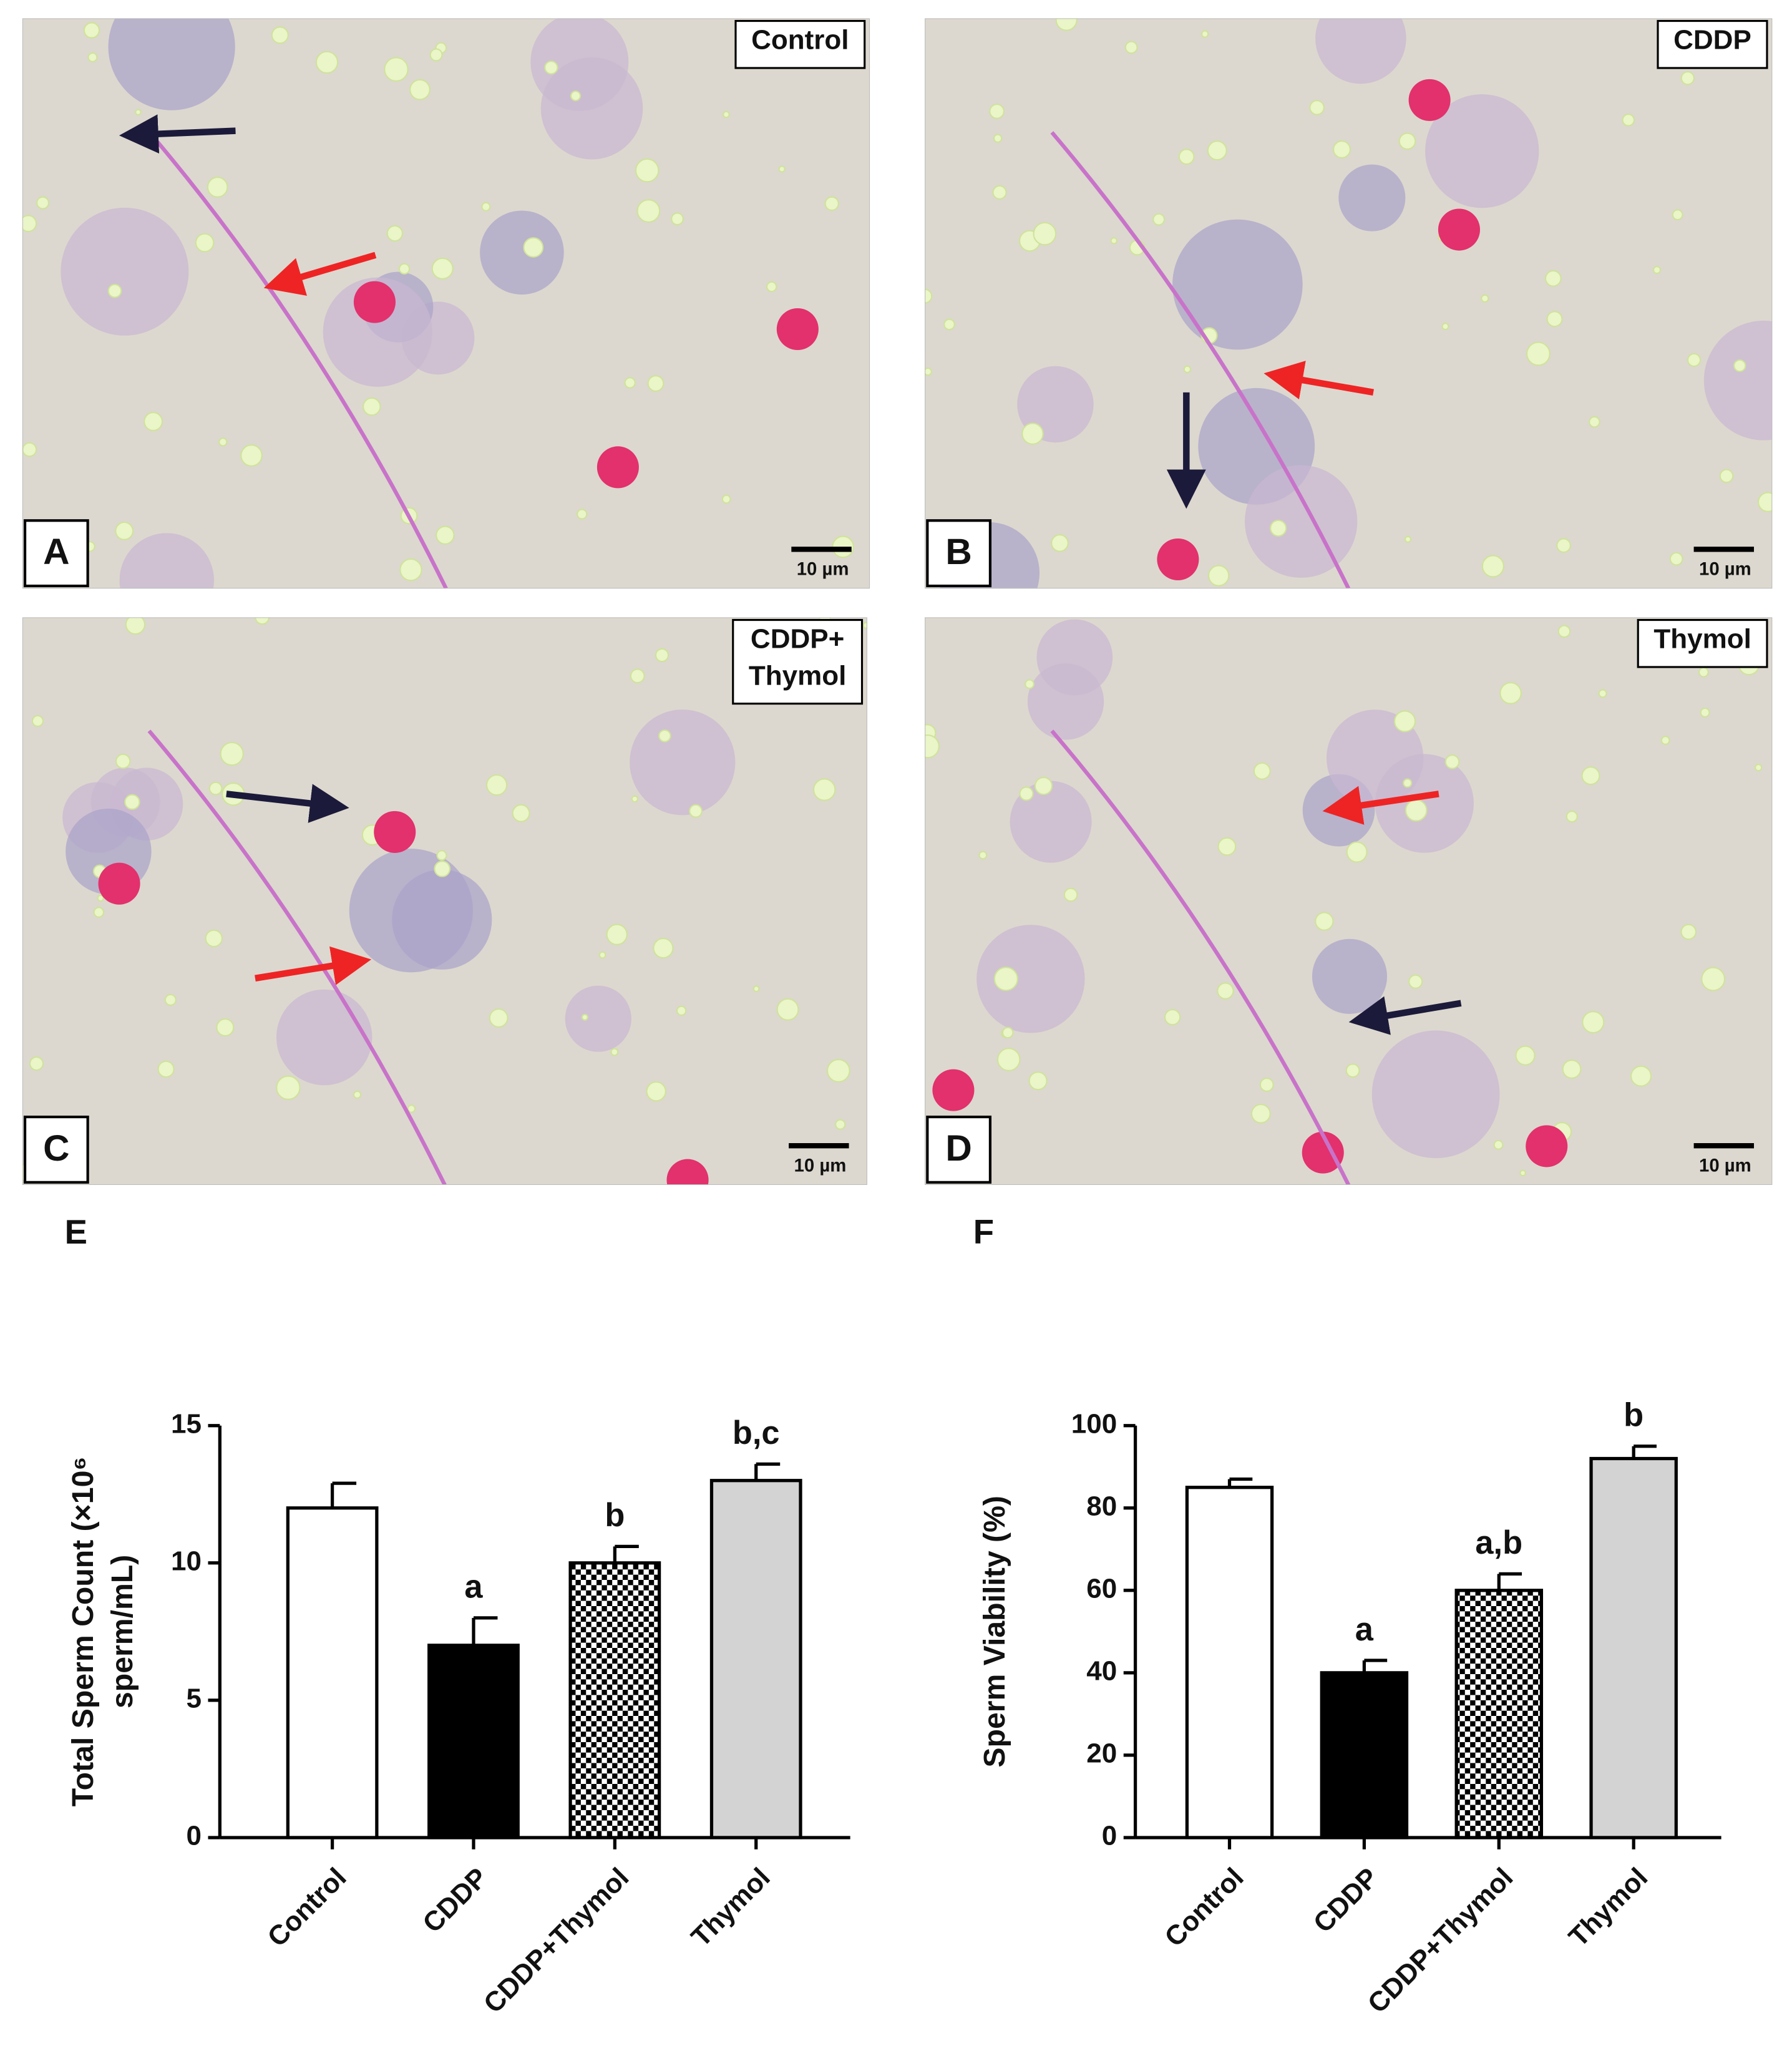 This screenshot has height=2056, width=1792. Describe the element at coordinates (800, 44) in the screenshot. I see `group-label-box` at that location.